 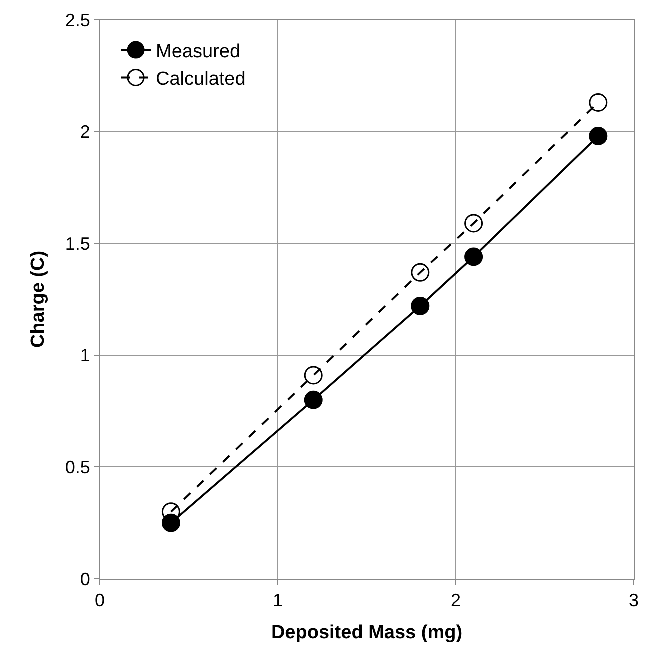 I want to click on x-axis-title: Deposited Mass (mg), so click(x=367, y=633).